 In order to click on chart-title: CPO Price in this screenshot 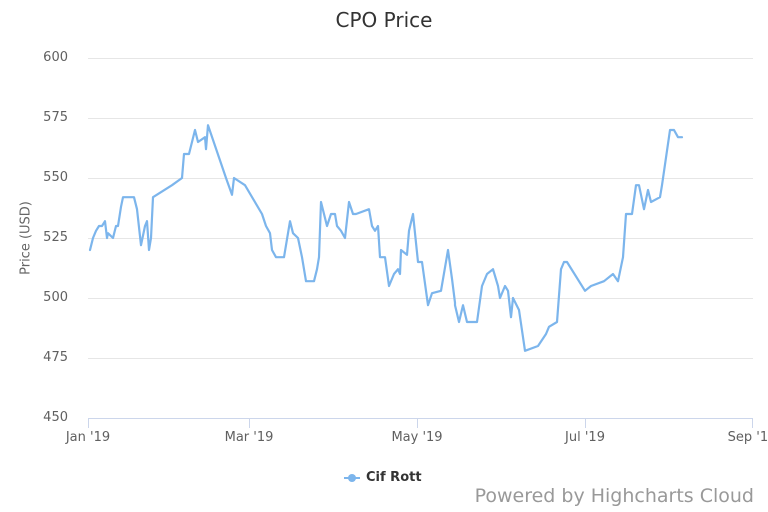, I will do `click(384, 20)`.